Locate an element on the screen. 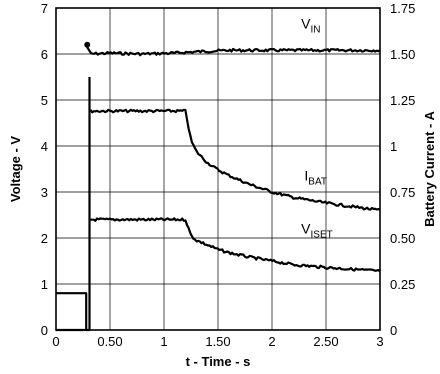 Image resolution: width=440 pixels, height=374 pixels. y2-tick-label-6: 1.50 is located at coordinates (402, 54).